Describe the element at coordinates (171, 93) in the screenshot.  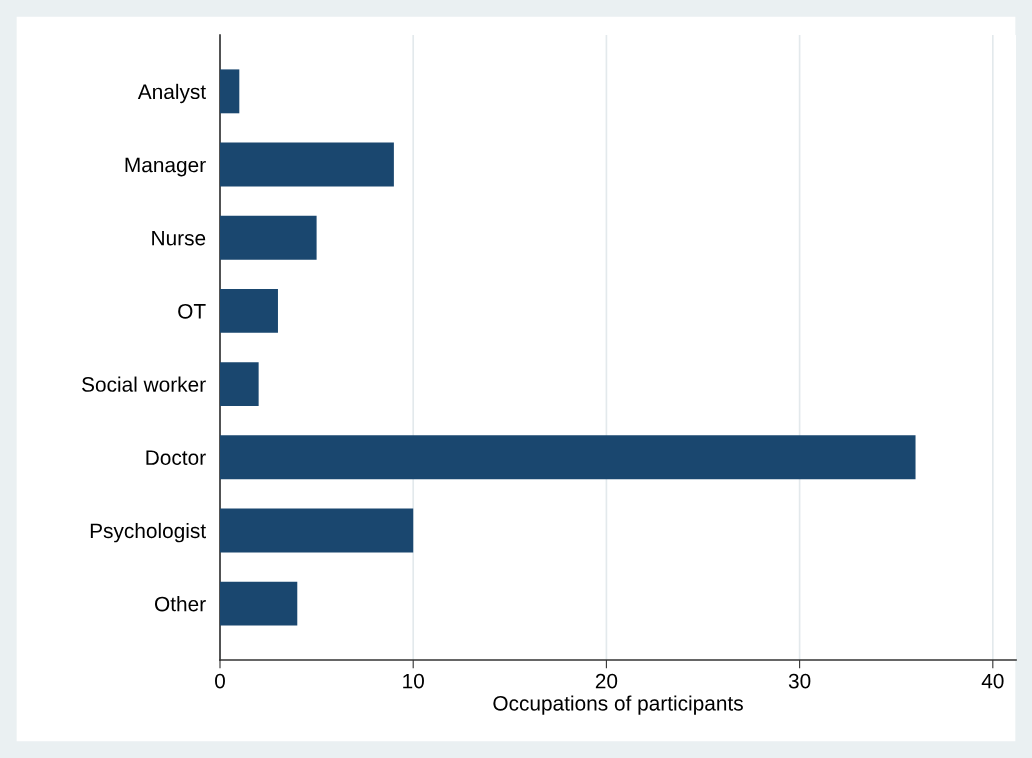
I see `y-tick-label: Analyst` at that location.